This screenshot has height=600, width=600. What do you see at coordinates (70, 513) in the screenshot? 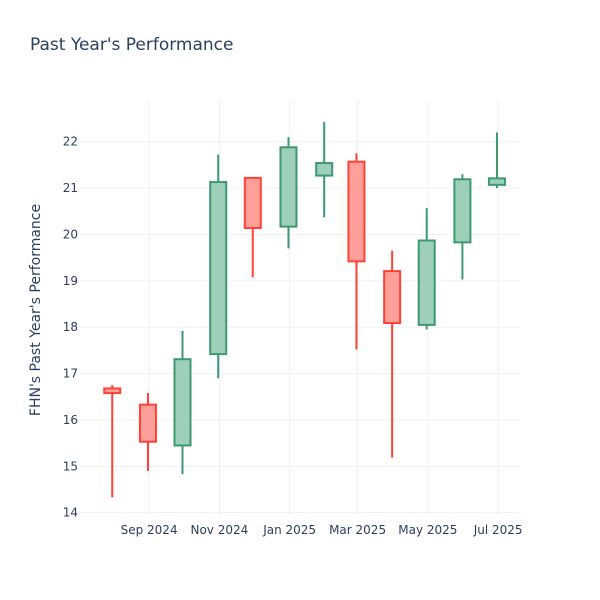
I see `y-tick-label: 14` at bounding box center [70, 513].